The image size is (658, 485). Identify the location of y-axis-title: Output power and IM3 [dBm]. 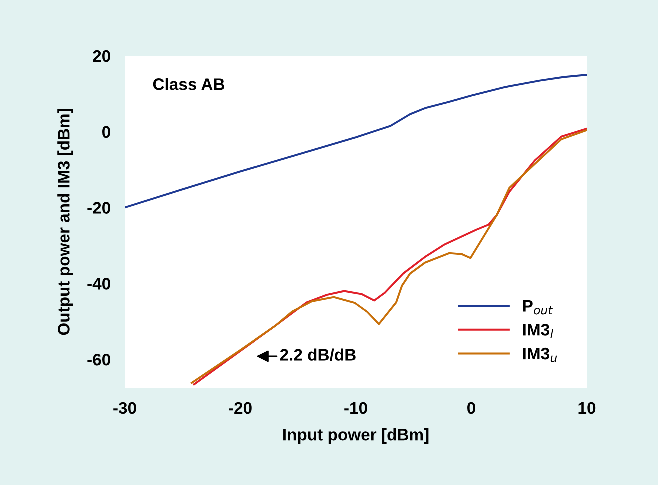
(66, 222).